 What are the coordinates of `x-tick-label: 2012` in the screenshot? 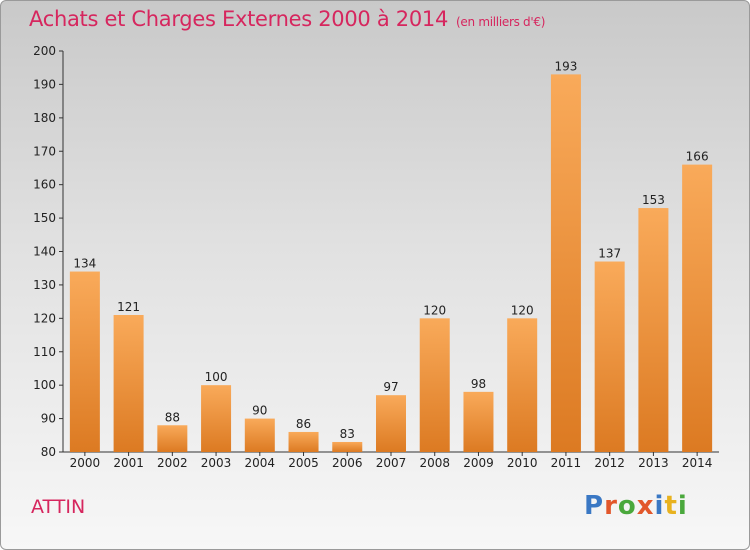 It's located at (609, 463).